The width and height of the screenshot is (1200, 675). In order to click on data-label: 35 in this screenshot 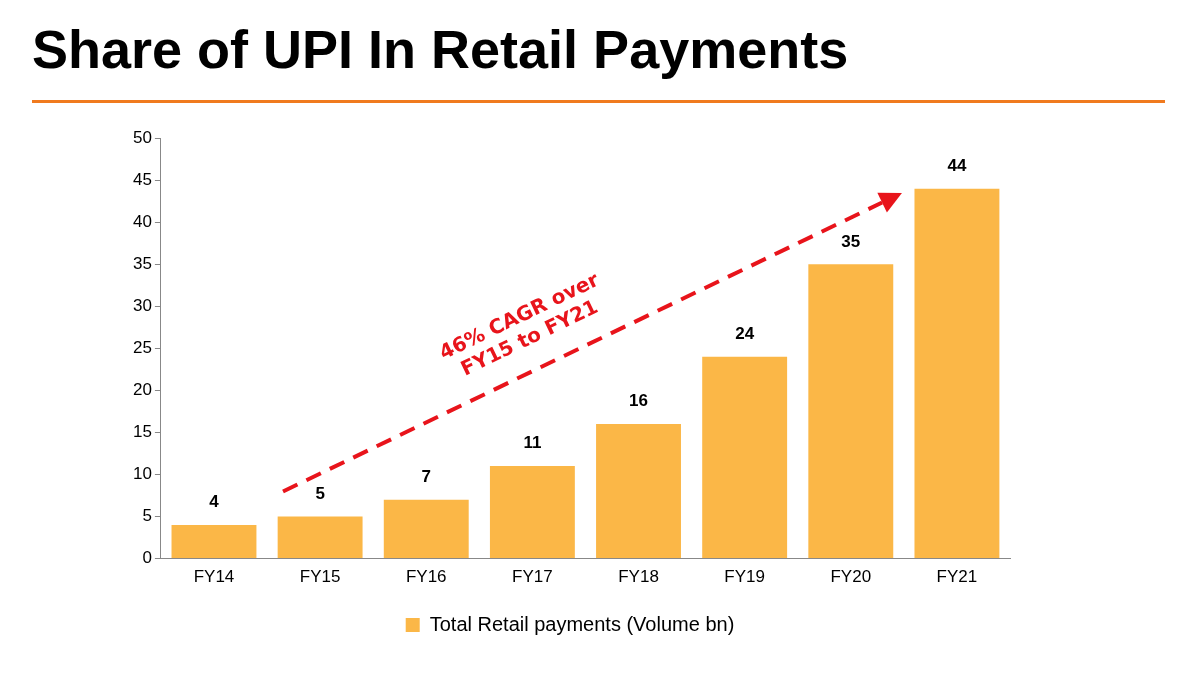, I will do `click(851, 241)`.